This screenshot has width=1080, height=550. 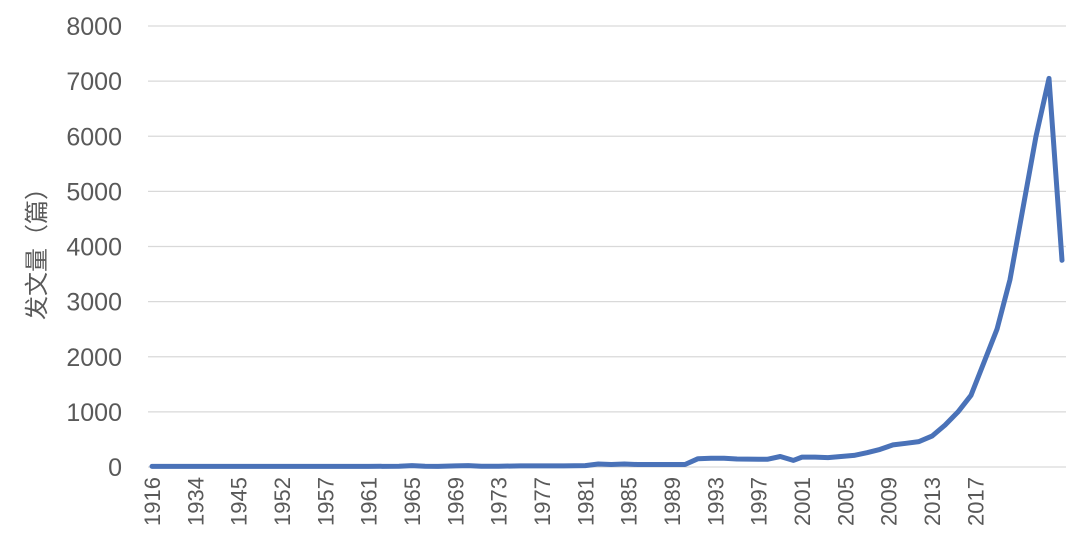 What do you see at coordinates (94, 413) in the screenshot?
I see `y-tick-label: 1000` at bounding box center [94, 413].